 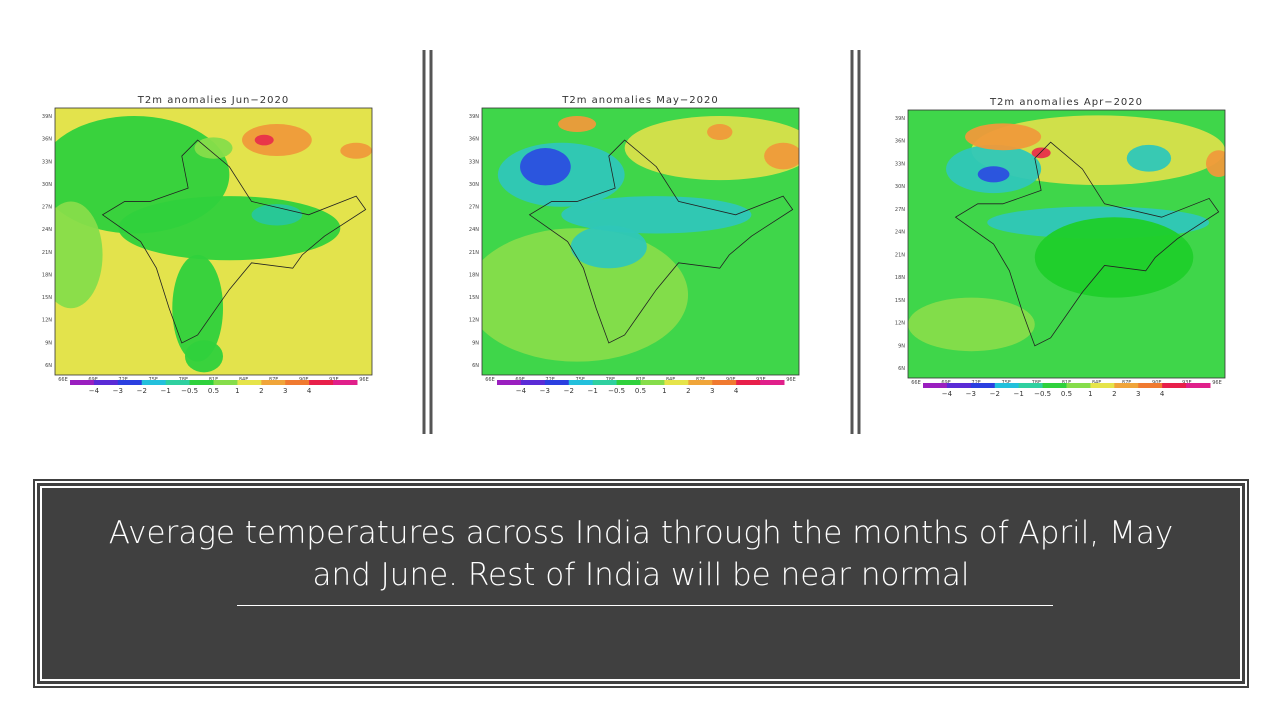 What do you see at coordinates (47, 117) in the screenshot?
I see `lat-label: 39N` at bounding box center [47, 117].